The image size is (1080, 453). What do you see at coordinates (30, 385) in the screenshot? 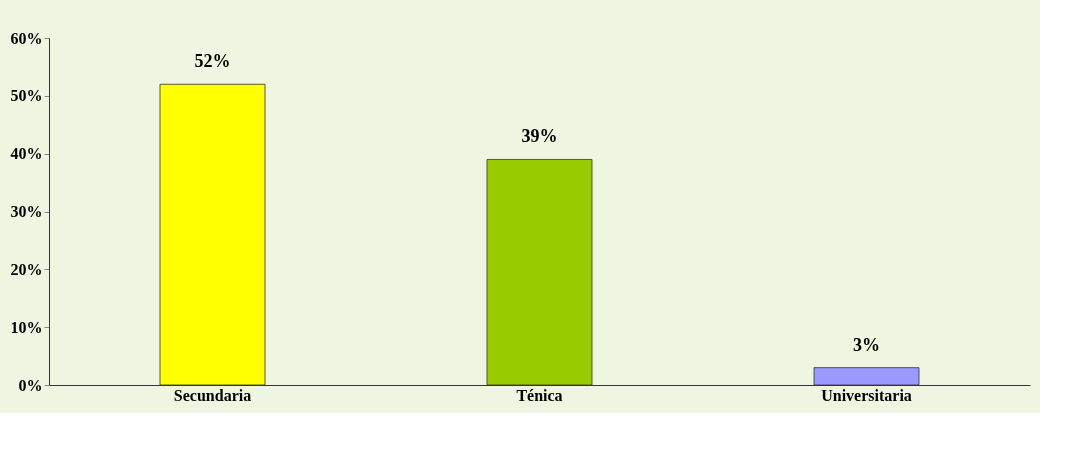
I see `y-tick-label: 0%` at bounding box center [30, 385].